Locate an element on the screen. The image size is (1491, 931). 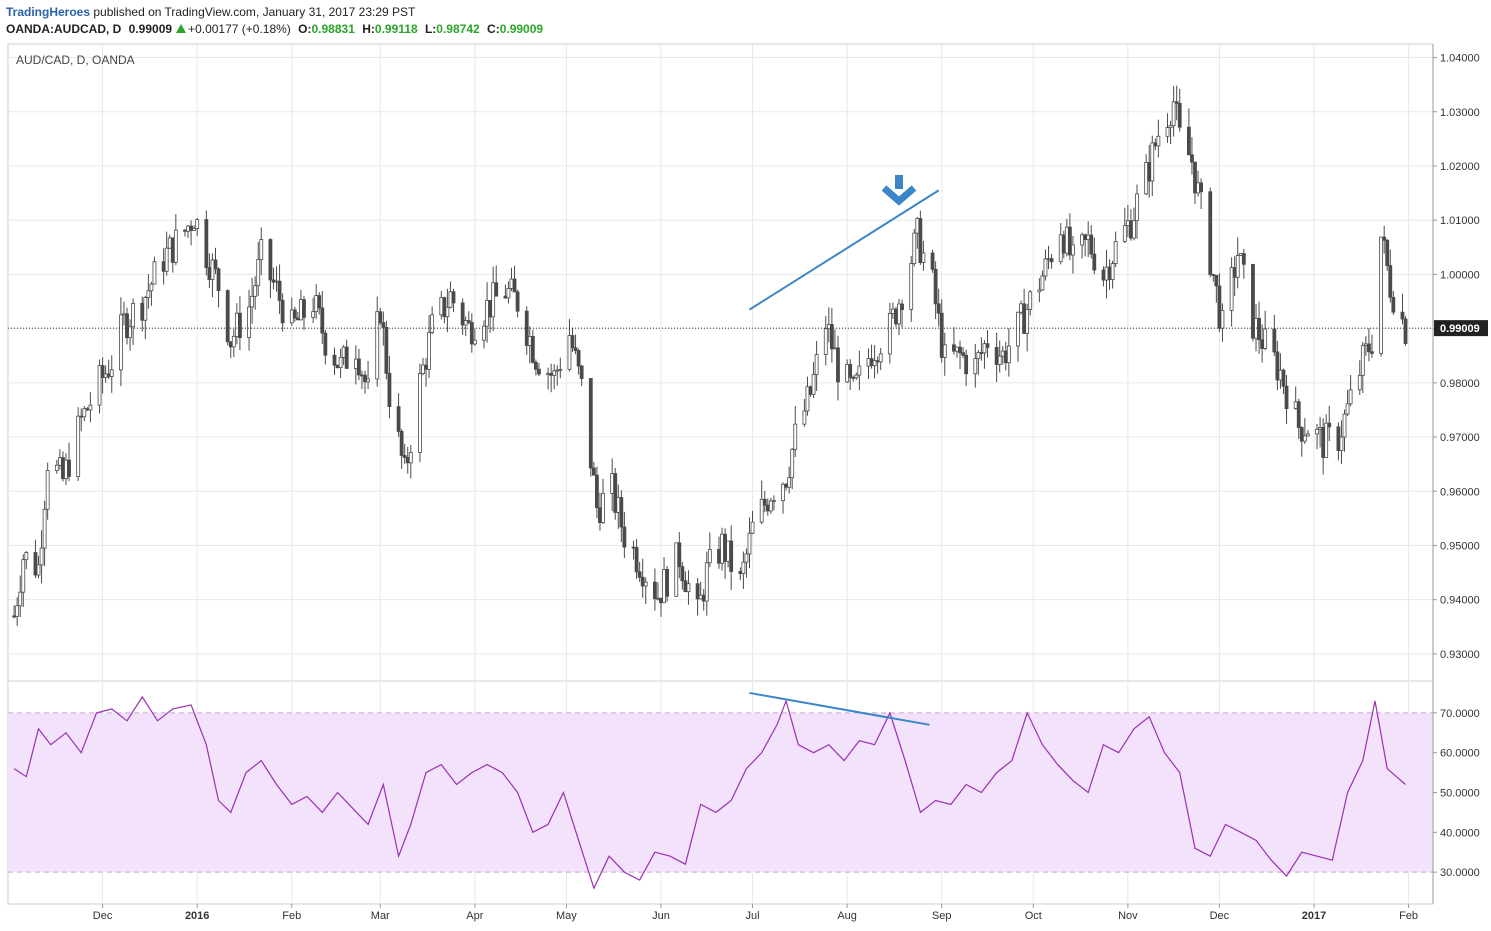
high-label: H: is located at coordinates (368, 29).